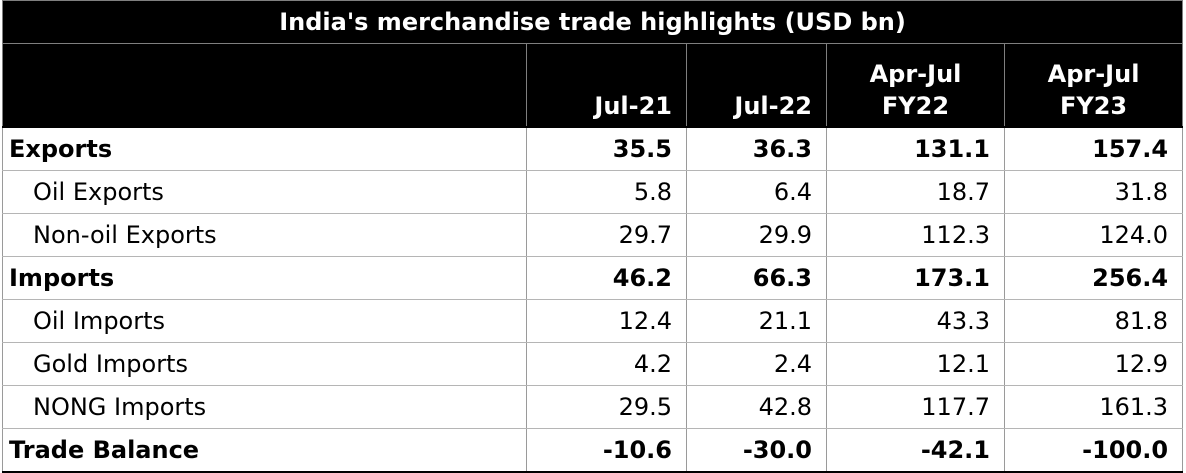 The width and height of the screenshot is (1186, 473). What do you see at coordinates (264, 148) in the screenshot?
I see `row-label: Exports` at bounding box center [264, 148].